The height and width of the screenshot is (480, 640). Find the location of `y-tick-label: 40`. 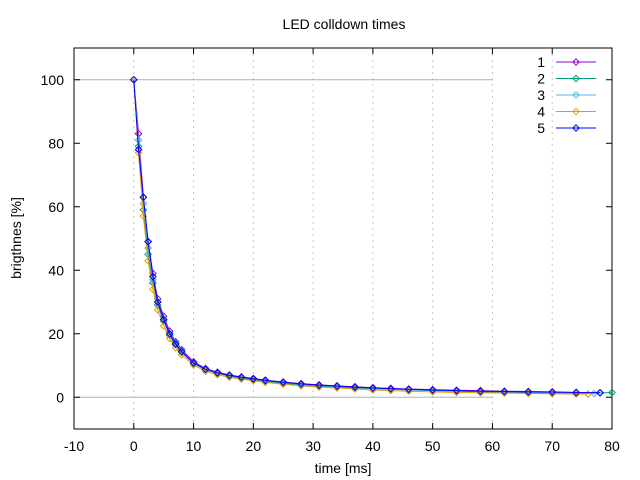

y-tick-label: 40 is located at coordinates (56, 270).